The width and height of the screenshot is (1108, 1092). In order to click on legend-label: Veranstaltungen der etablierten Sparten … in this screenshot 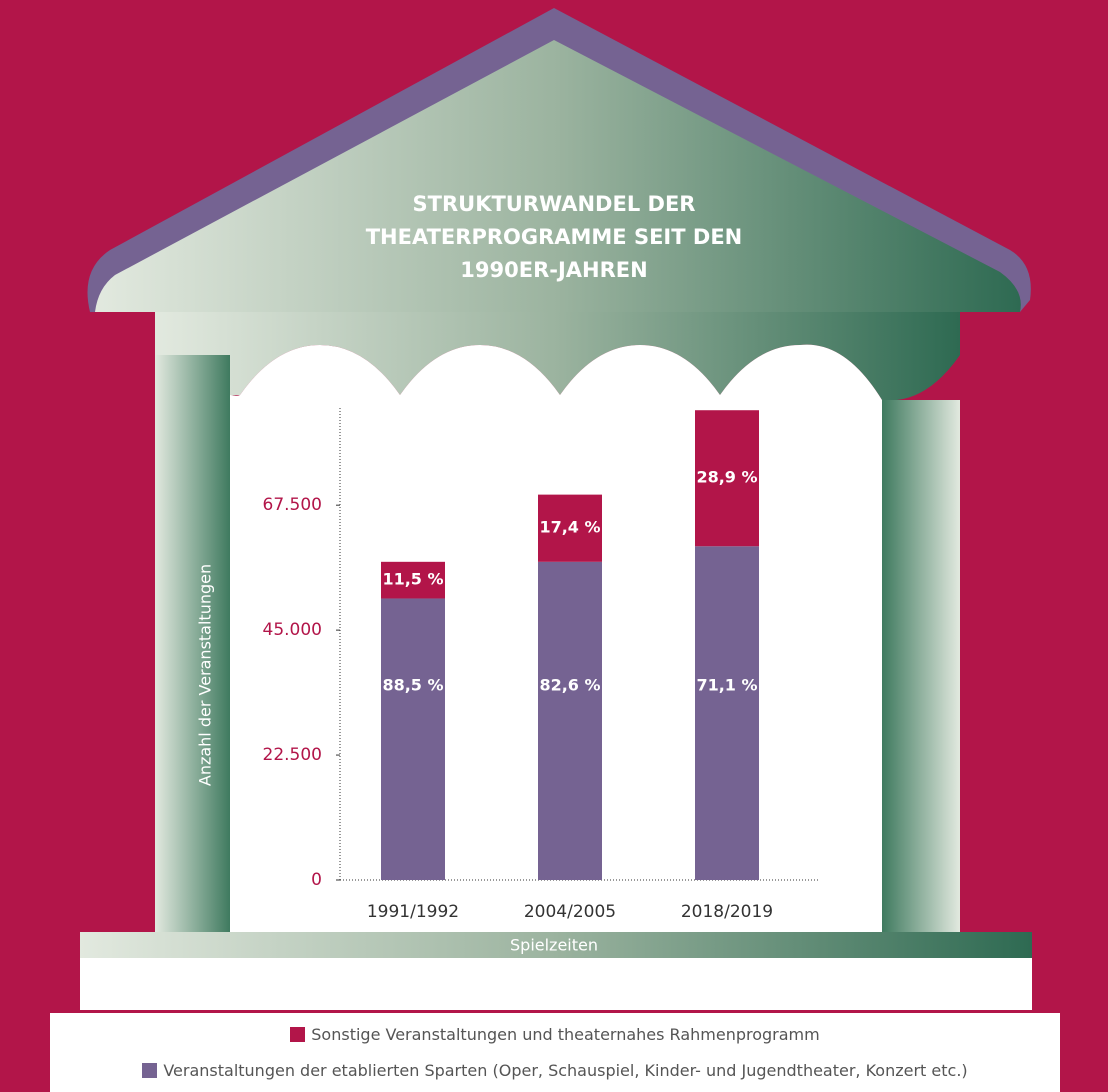, I will do `click(565, 1070)`.